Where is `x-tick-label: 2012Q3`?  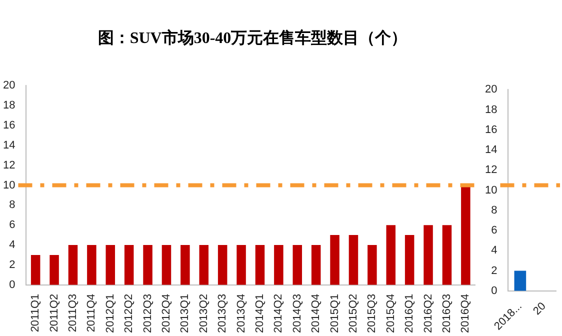
x-tick-label: 2012Q3 is located at coordinates (148, 314).